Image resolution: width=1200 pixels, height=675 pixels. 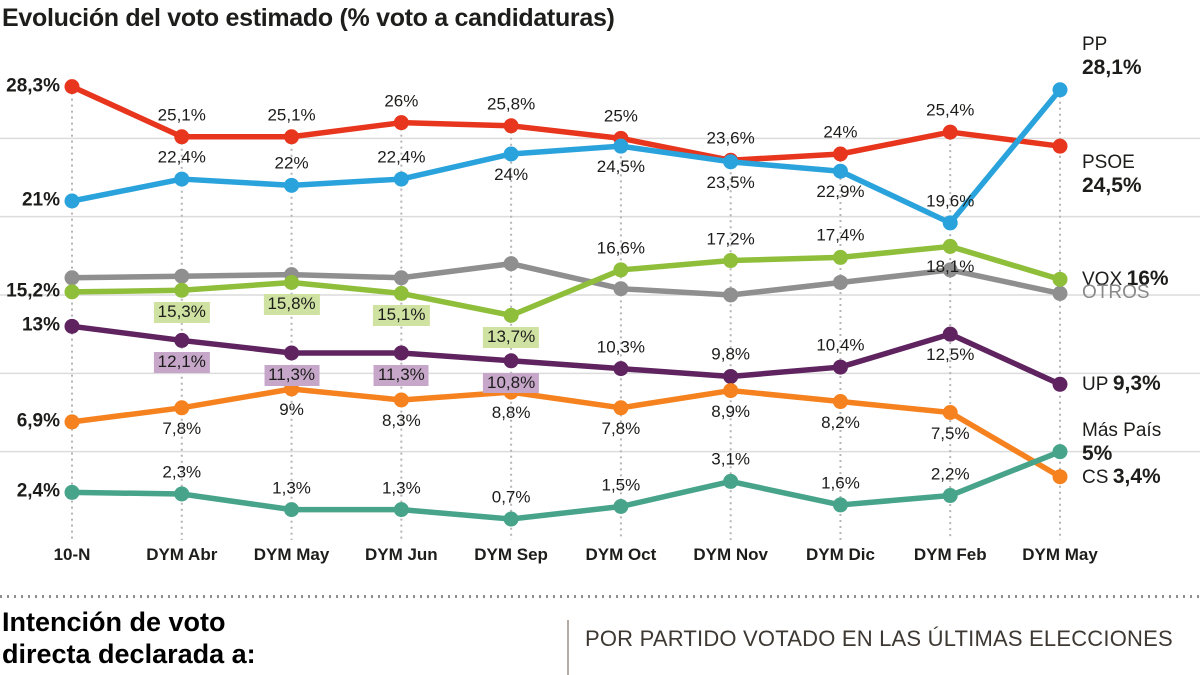 I want to click on line-CS, so click(x=566, y=433).